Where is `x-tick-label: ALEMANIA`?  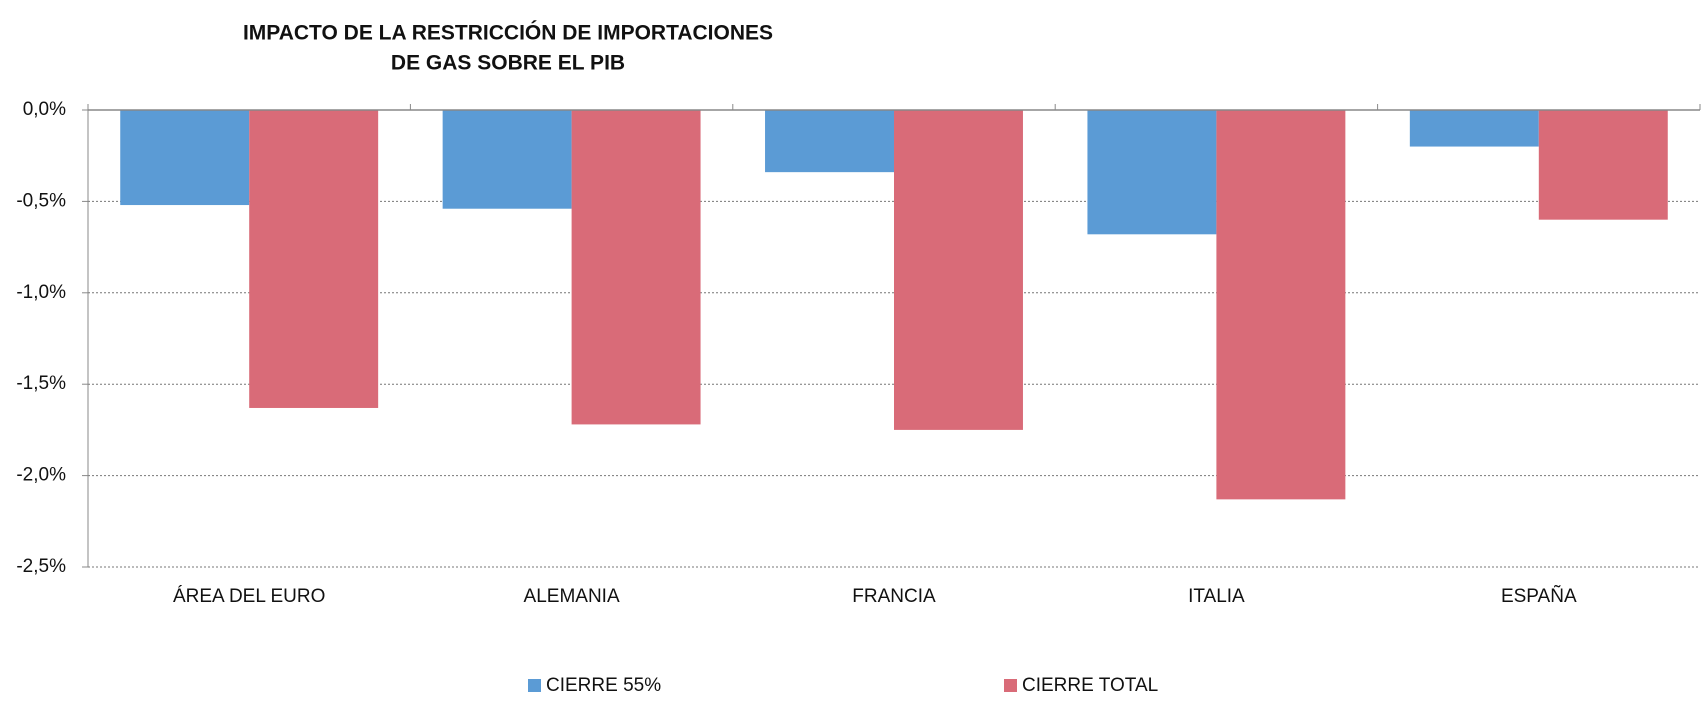 x-tick-label: ALEMANIA is located at coordinates (572, 596).